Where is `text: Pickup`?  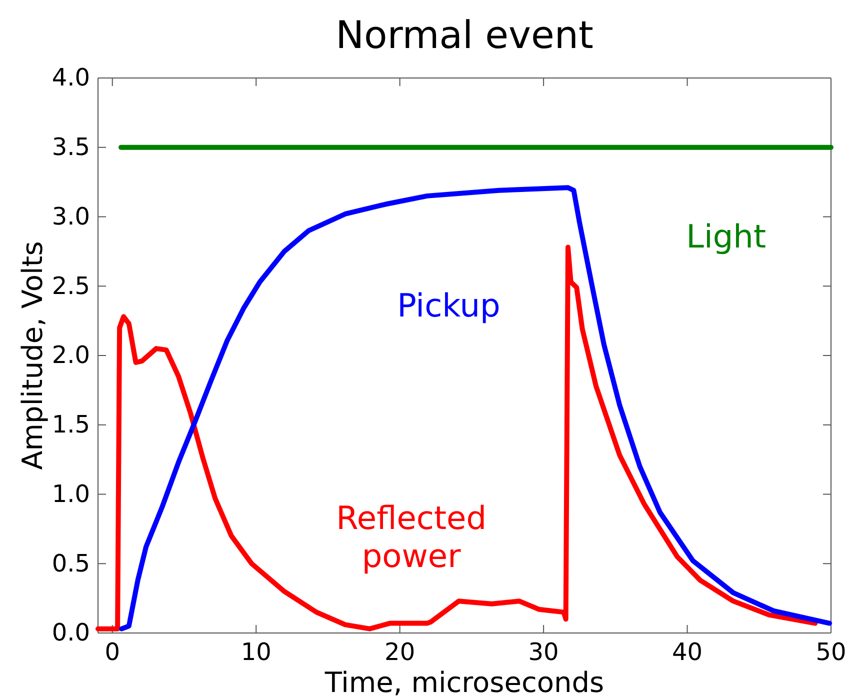 text: Pickup is located at coordinates (448, 305).